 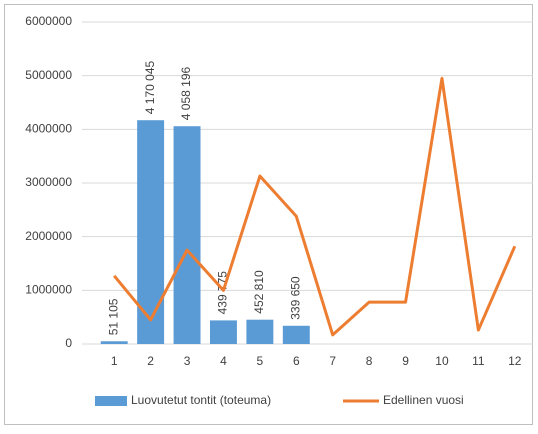 I want to click on y-tick-label: 0, so click(x=68, y=343).